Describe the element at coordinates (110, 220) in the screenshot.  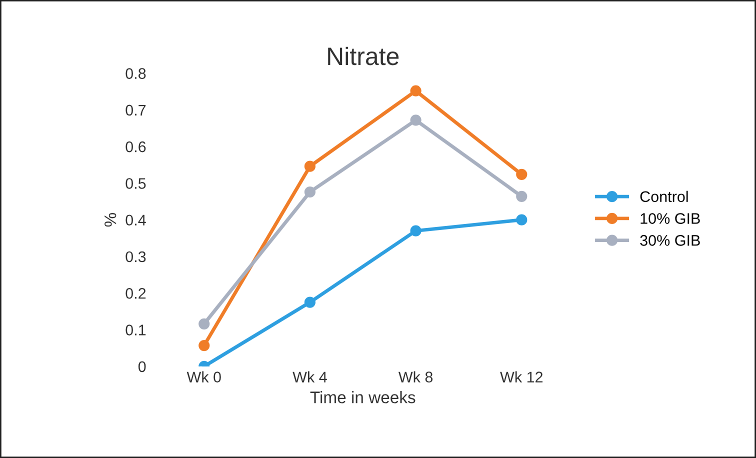
I see `y-axis-title: %` at that location.